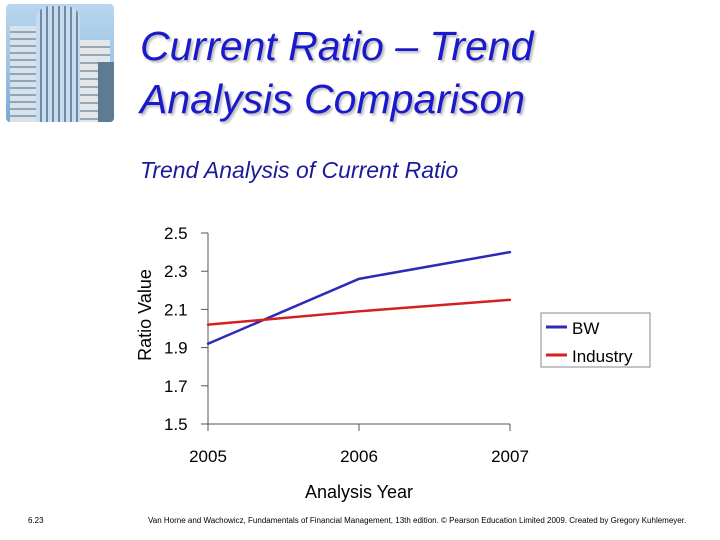  Describe the element at coordinates (585, 328) in the screenshot. I see `legend-label-bw: BW` at that location.